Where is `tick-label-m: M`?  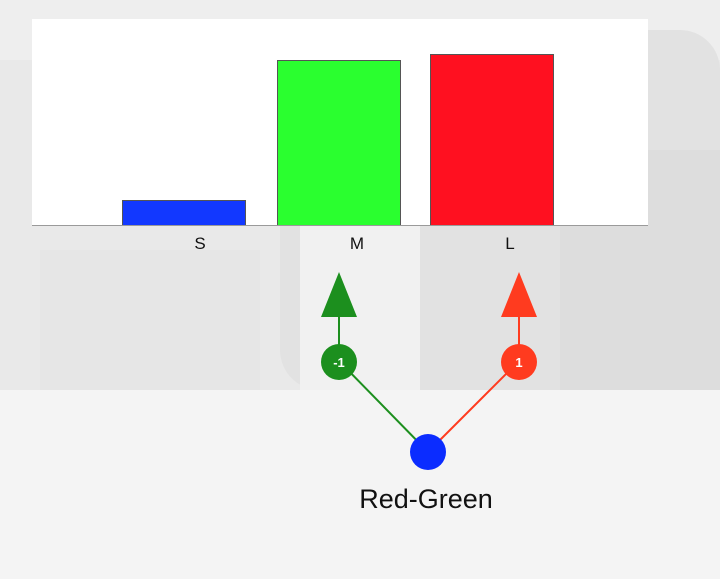
tick-label-m: M is located at coordinates (357, 243).